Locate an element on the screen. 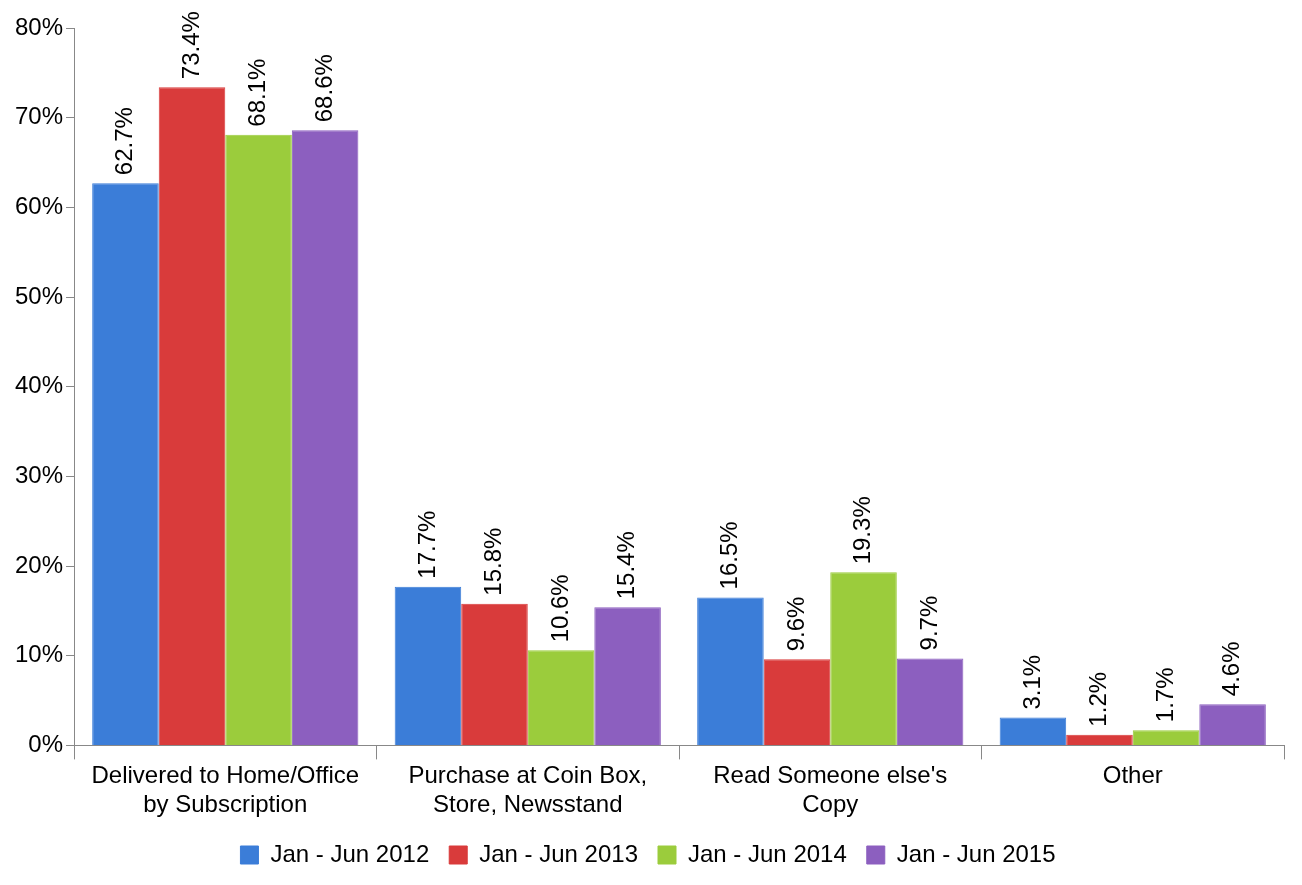  data-label: 73.4% is located at coordinates (190, 45).